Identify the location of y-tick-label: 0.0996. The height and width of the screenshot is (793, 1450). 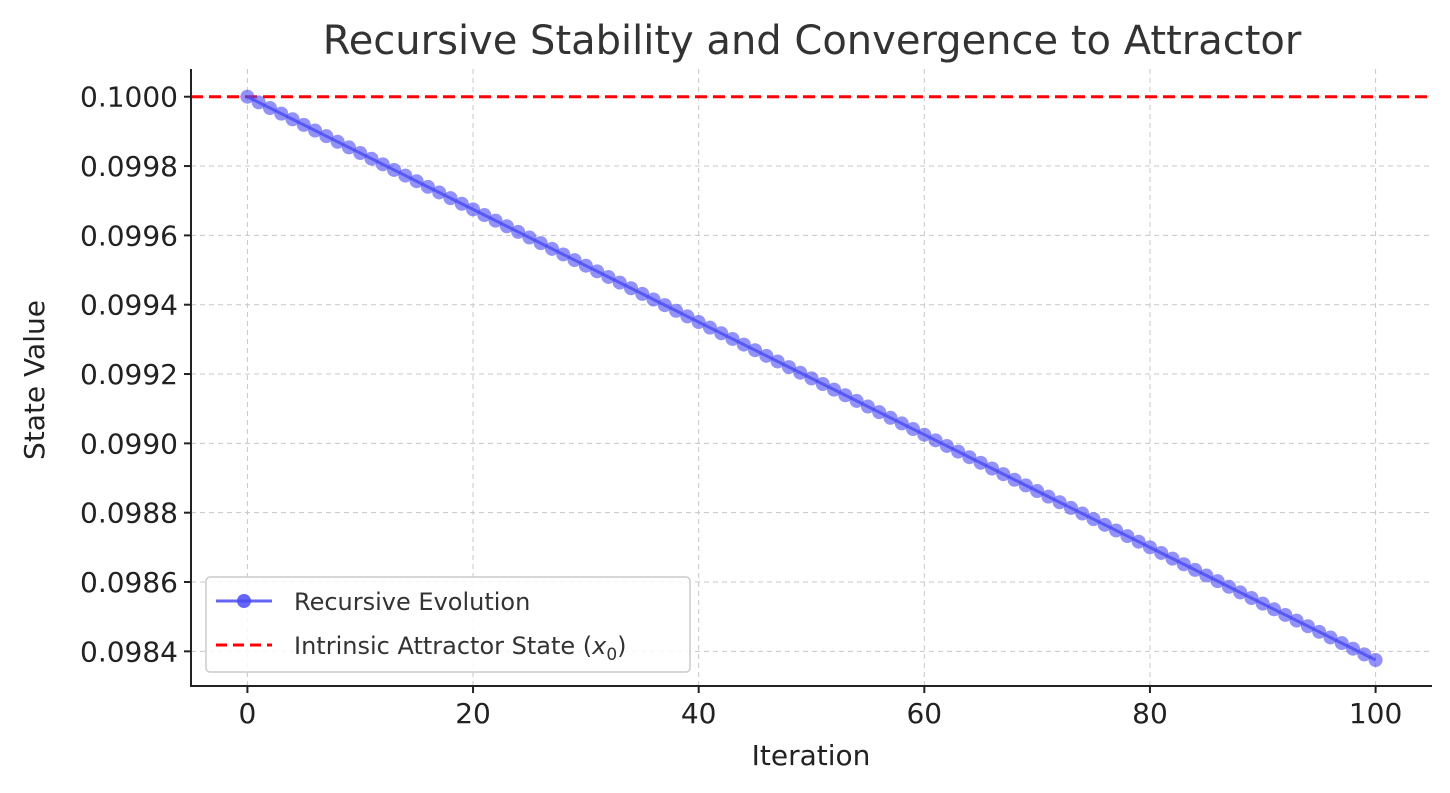
(129, 235).